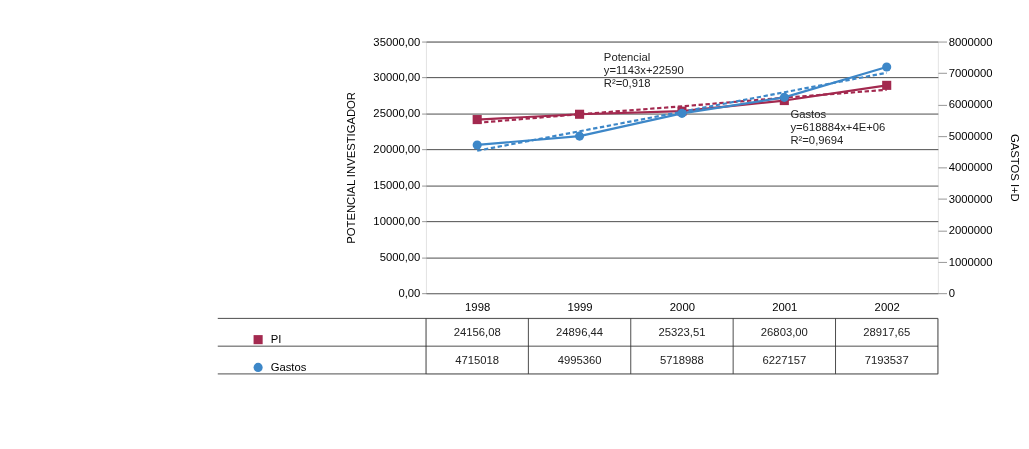  What do you see at coordinates (397, 221) in the screenshot?
I see `y-tick-label: 10000,00` at bounding box center [397, 221].